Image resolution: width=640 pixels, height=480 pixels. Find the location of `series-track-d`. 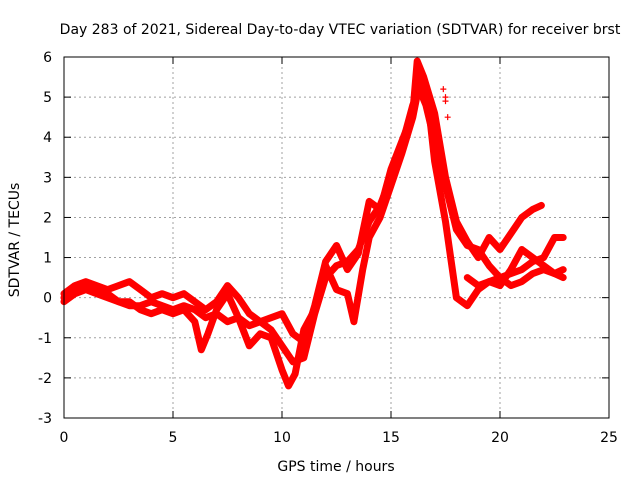

series-track-d is located at coordinates (515, 262).